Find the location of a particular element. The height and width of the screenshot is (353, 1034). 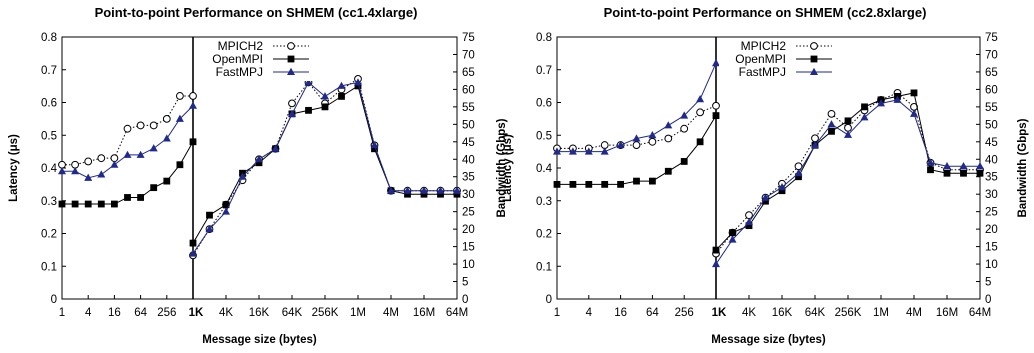

x-tick-label: 4M is located at coordinates (914, 313).